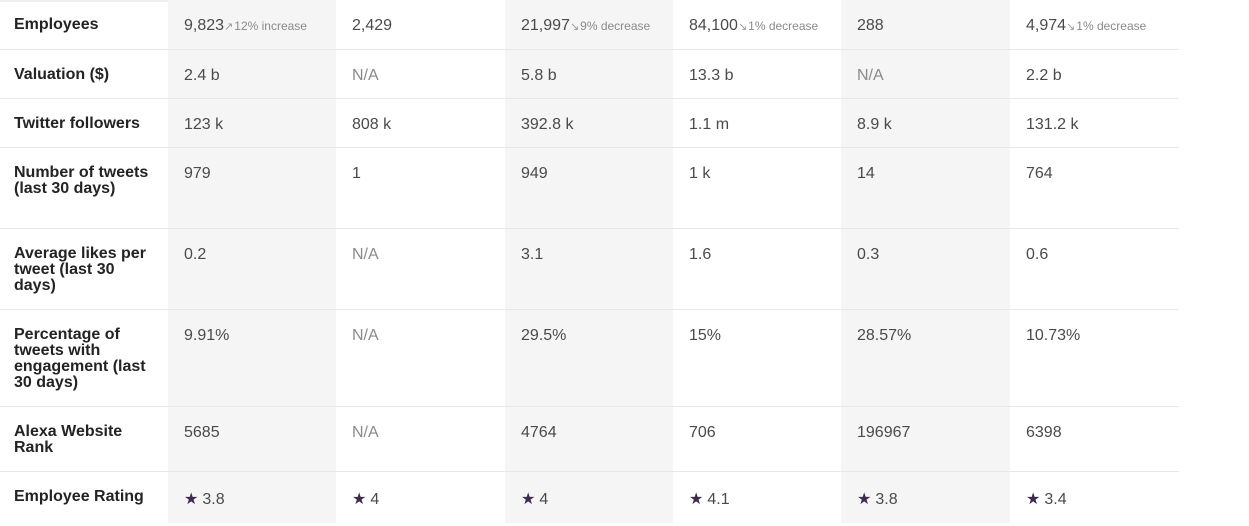 Image resolution: width=1249 pixels, height=526 pixels. Describe the element at coordinates (700, 254) in the screenshot. I see `cell-value: 1.6` at that location.